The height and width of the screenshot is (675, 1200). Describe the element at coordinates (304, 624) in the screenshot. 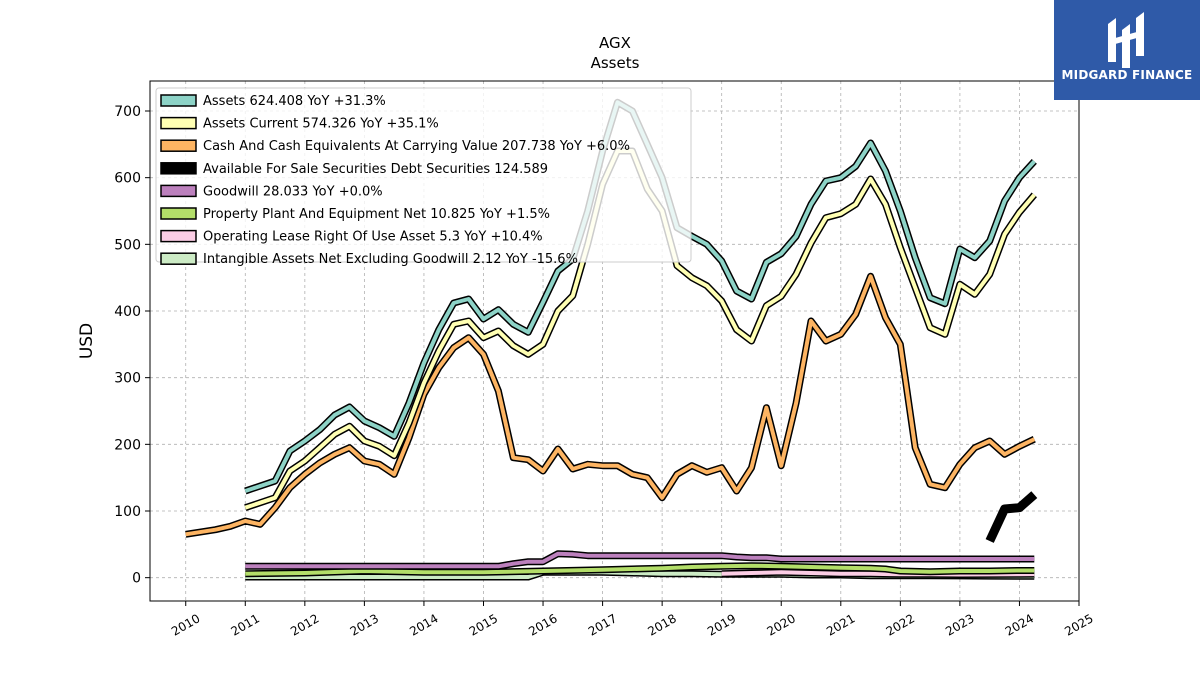

I see `x-tick-label: 2012` at that location.